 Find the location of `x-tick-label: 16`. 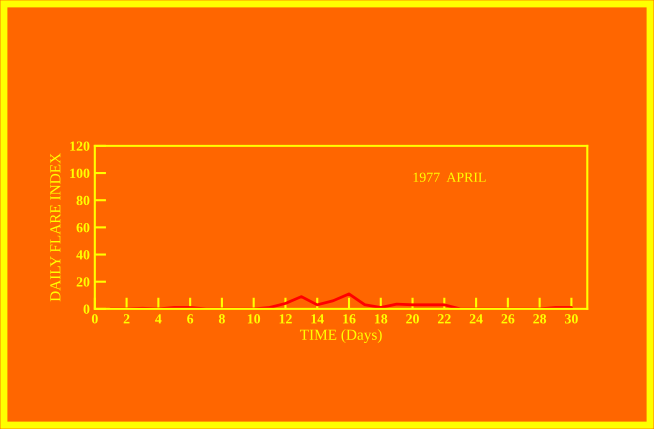

x-tick-label: 16 is located at coordinates (349, 319).